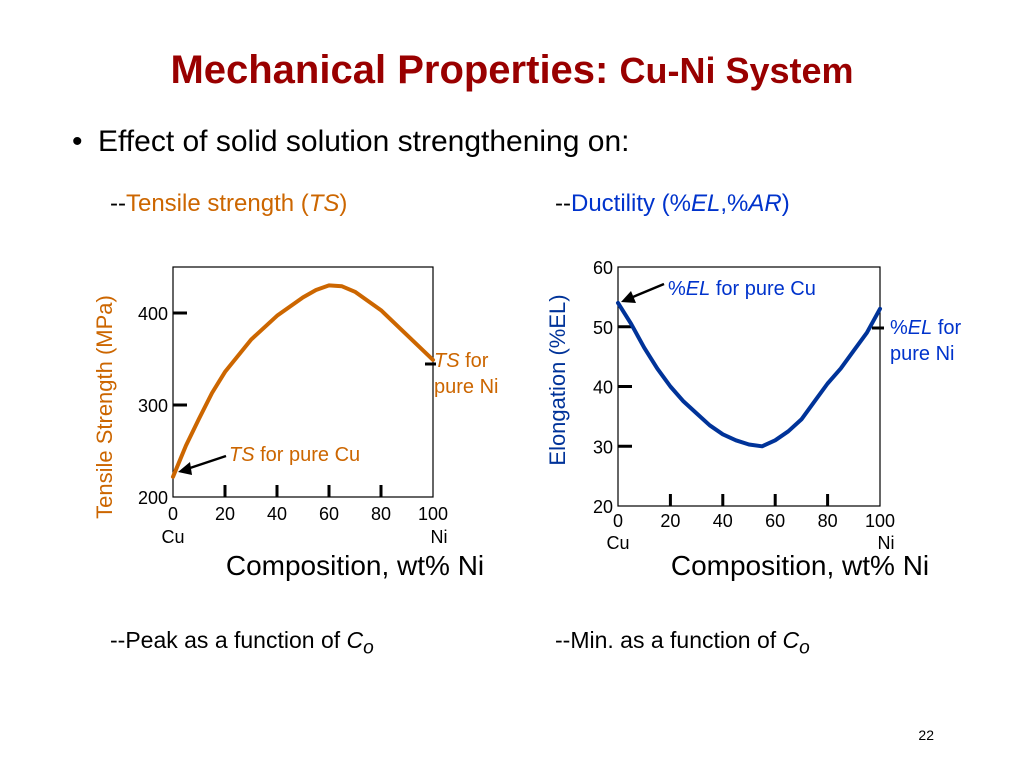 This screenshot has height=768, width=1024. Describe the element at coordinates (765, 203) in the screenshot. I see `right-header-italic-ar: AR` at that location.